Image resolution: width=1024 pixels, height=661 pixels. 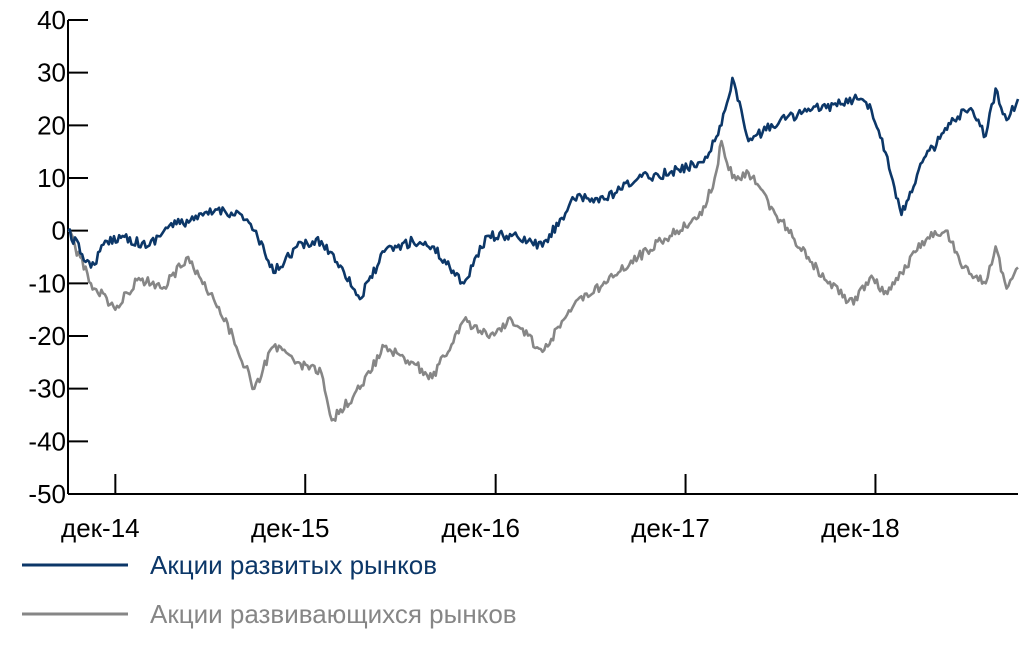 What do you see at coordinates (670, 528) in the screenshot?
I see `x-tick-label: дек-17` at bounding box center [670, 528].